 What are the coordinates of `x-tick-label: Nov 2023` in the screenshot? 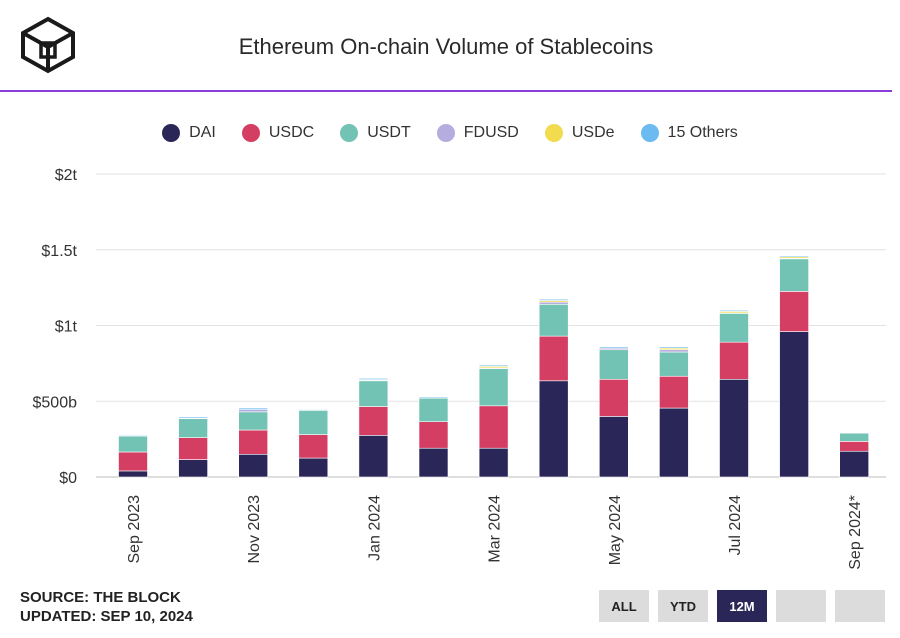 It's located at (254, 529).